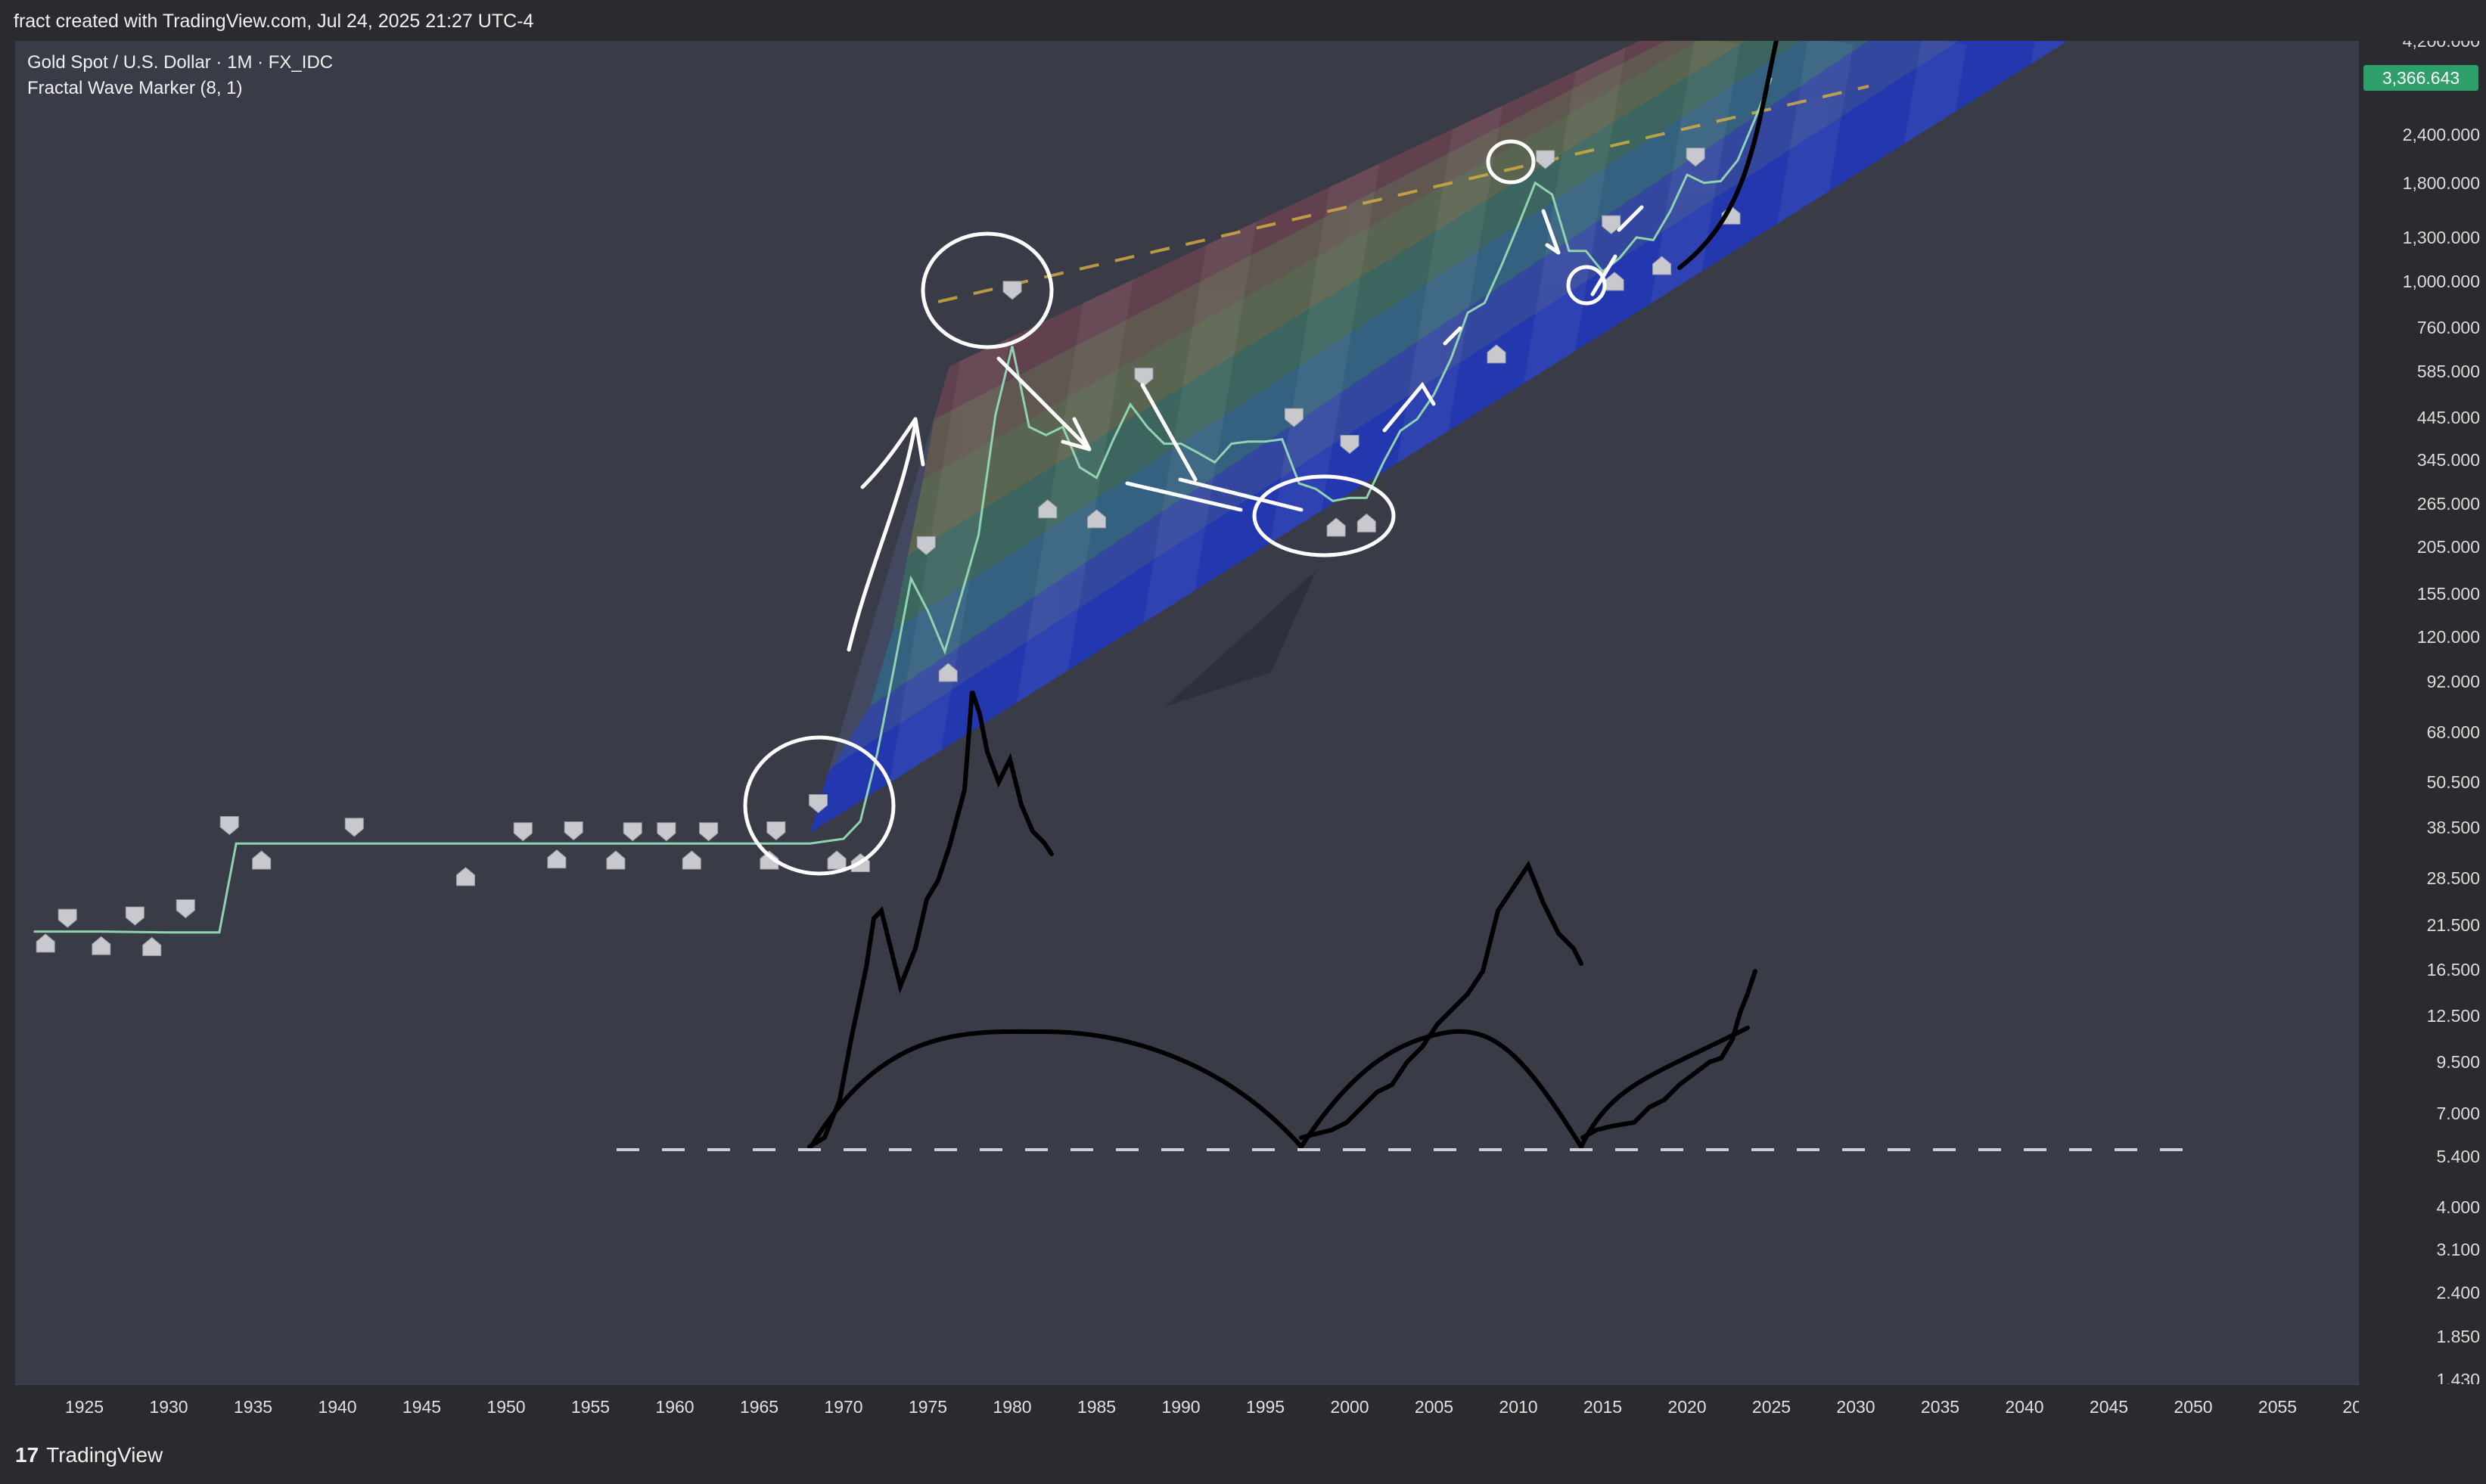  What do you see at coordinates (2448, 459) in the screenshot?
I see `price-tick-label: 345.000` at bounding box center [2448, 459].